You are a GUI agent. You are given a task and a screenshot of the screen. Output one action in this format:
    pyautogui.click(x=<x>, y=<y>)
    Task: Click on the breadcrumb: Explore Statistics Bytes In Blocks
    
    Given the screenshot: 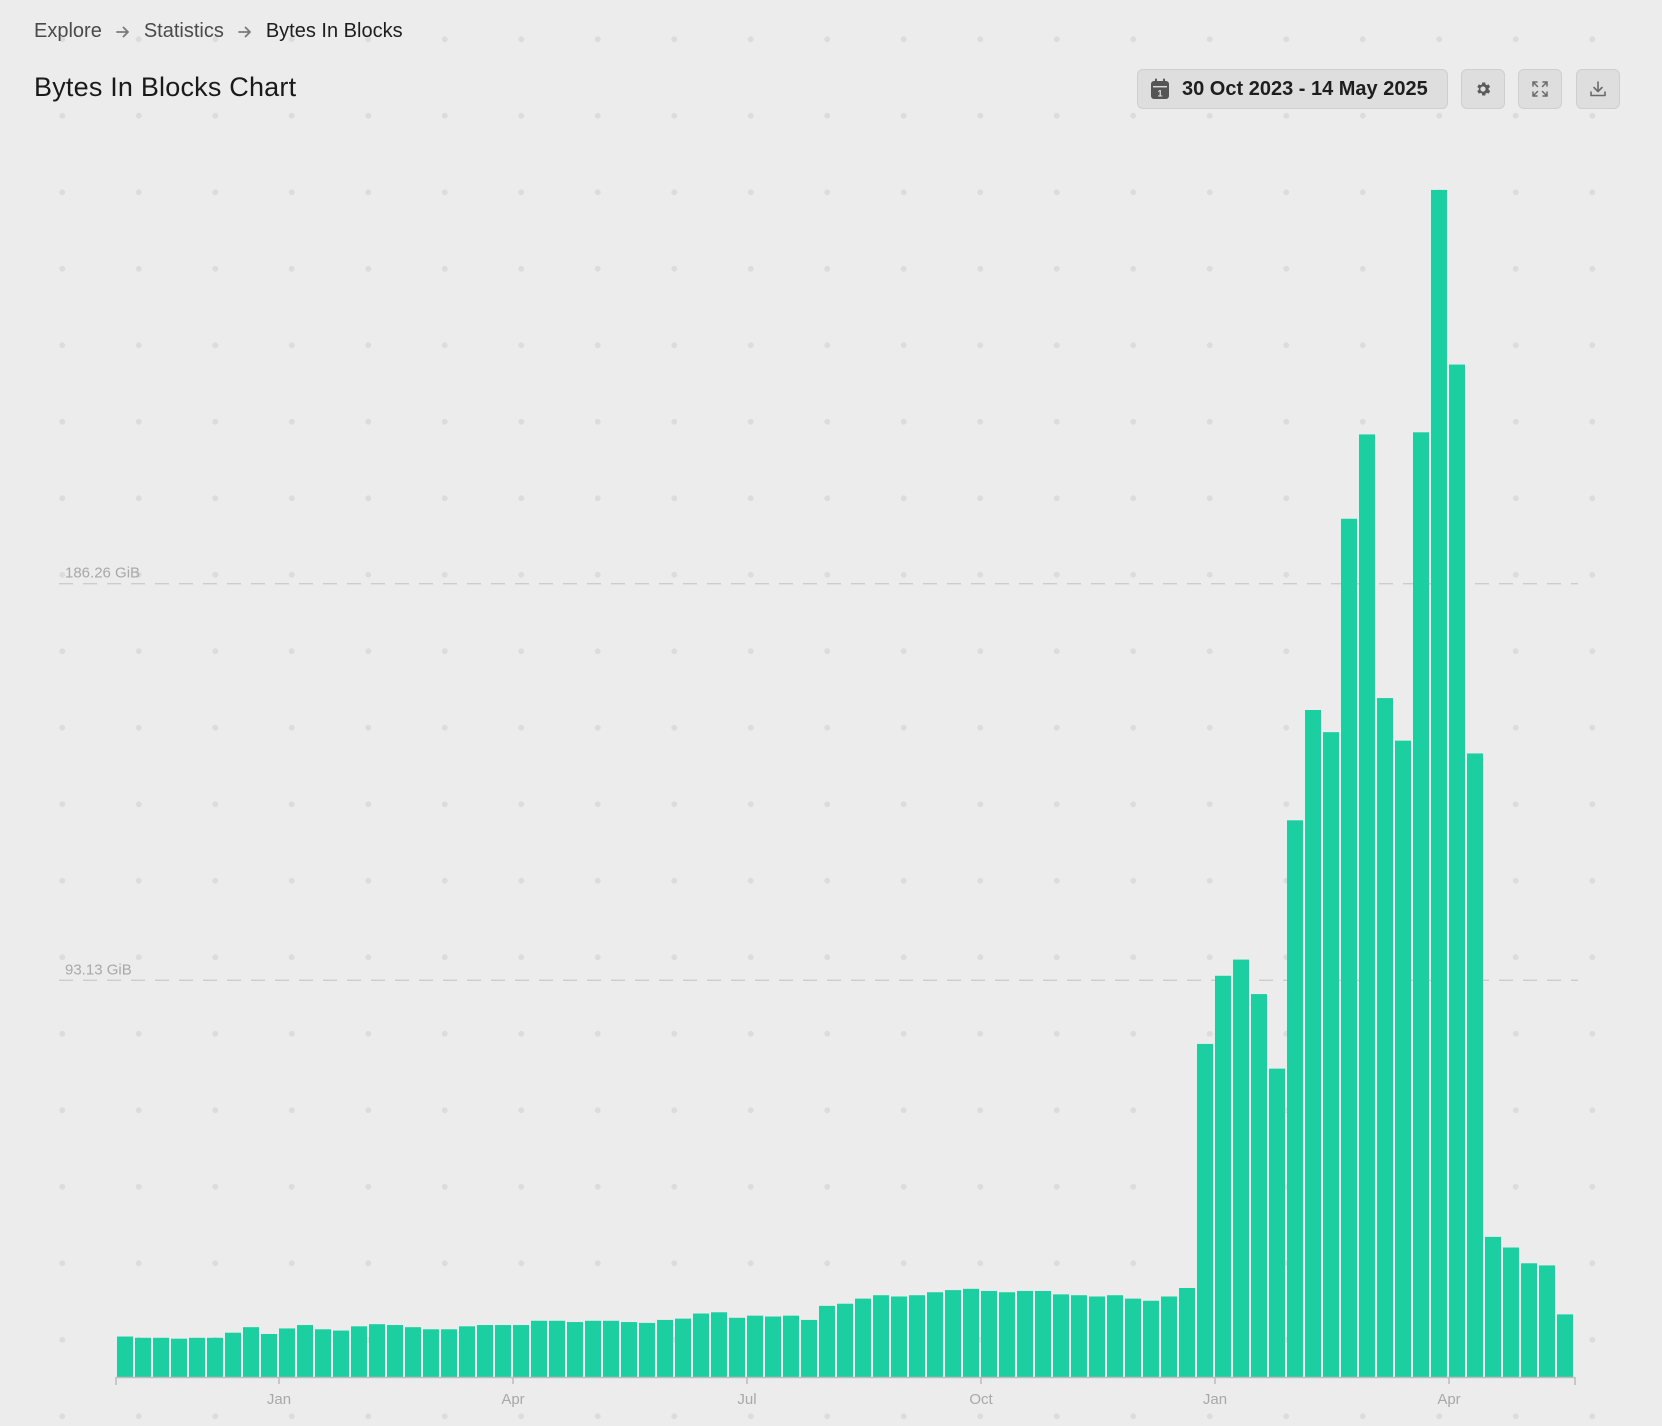 What is the action you would take?
    pyautogui.click(x=218, y=31)
    